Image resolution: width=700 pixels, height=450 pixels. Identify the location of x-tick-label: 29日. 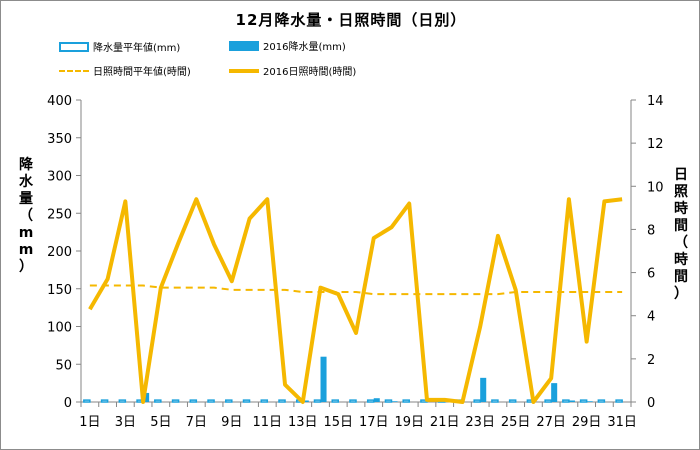
(587, 422).